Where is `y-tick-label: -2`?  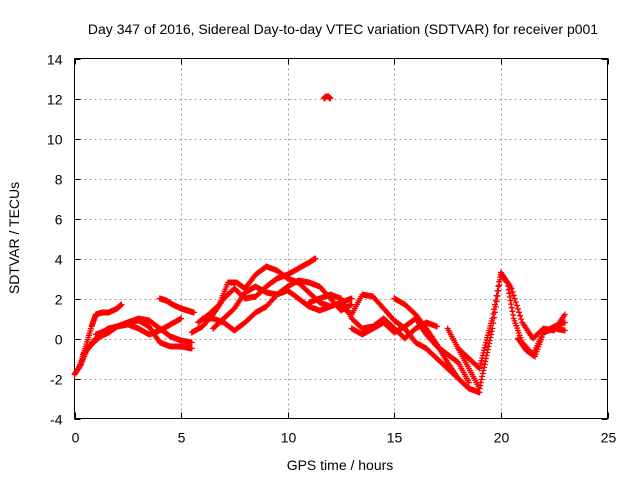
y-tick-label: -2 is located at coordinates (56, 380).